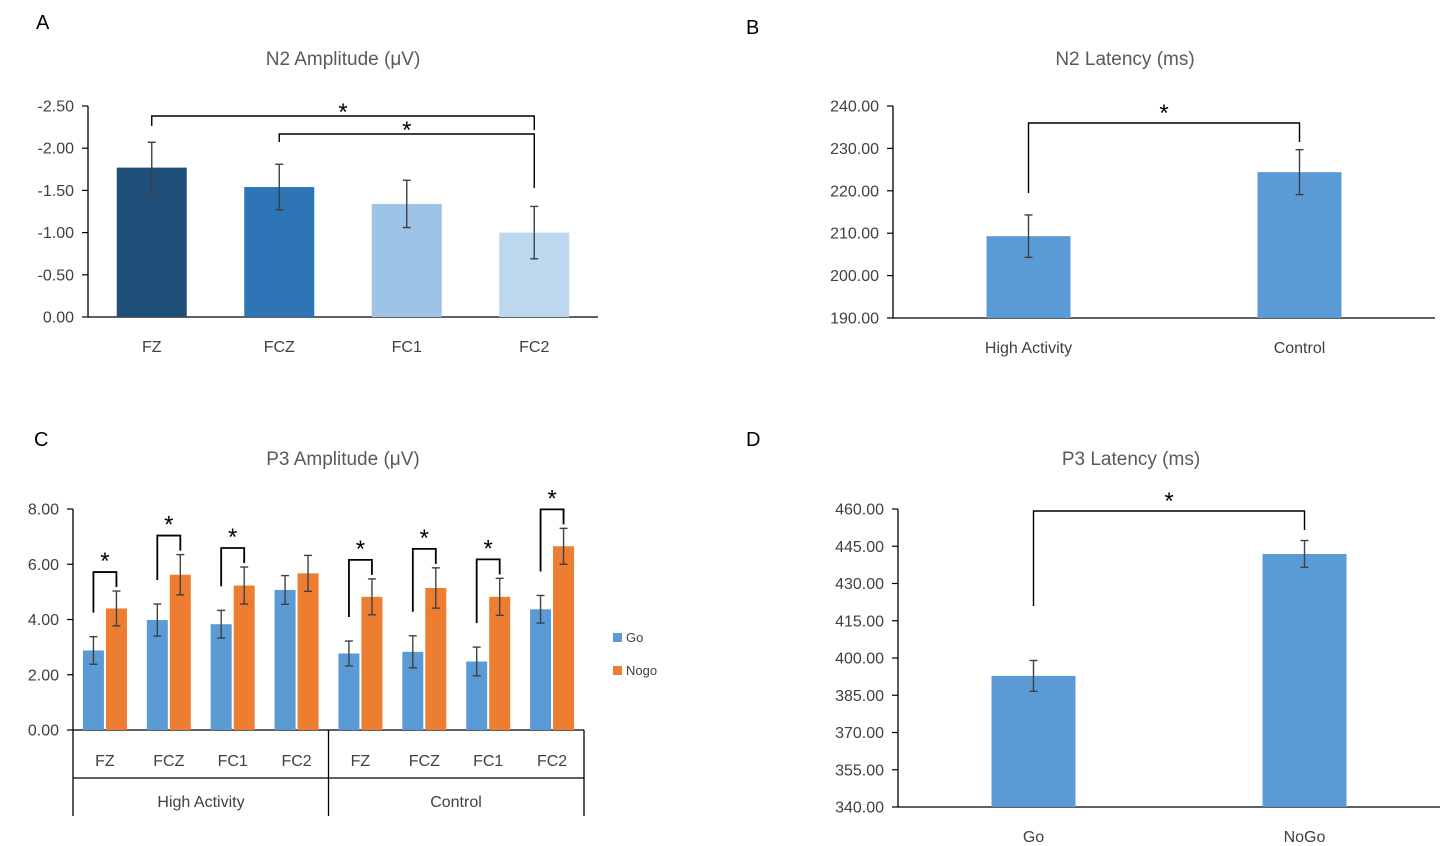 This screenshot has height=846, width=1446. What do you see at coordinates (1028, 348) in the screenshot?
I see `x-tick-label-b-high-activity: High Activity` at bounding box center [1028, 348].